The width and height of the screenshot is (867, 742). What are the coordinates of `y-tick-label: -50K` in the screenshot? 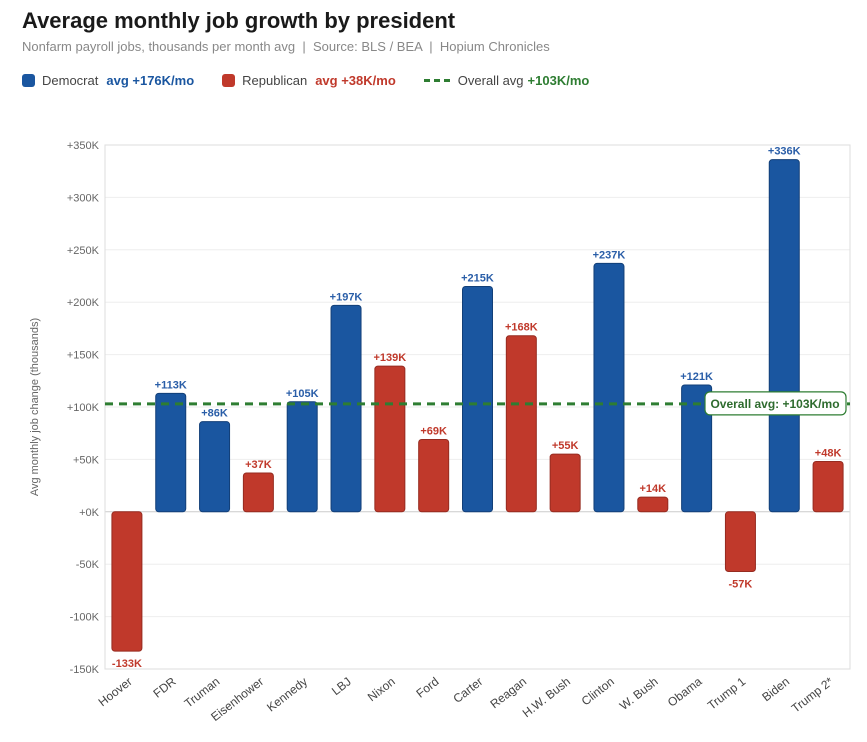 It's located at (88, 565).